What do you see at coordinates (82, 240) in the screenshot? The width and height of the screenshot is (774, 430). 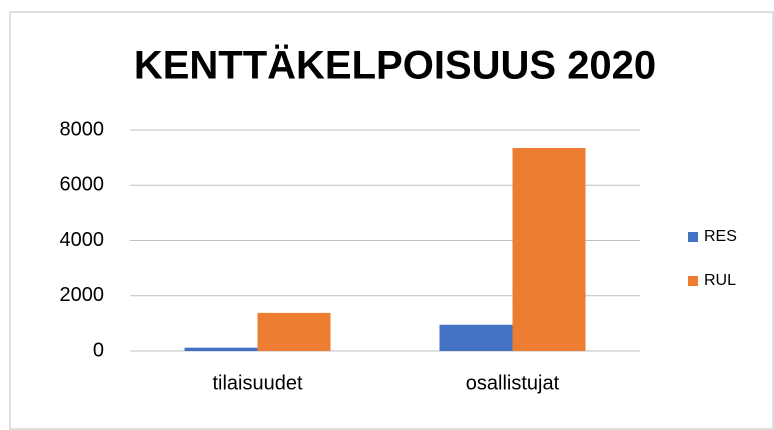 I see `y-tick-label: 4000` at bounding box center [82, 240].